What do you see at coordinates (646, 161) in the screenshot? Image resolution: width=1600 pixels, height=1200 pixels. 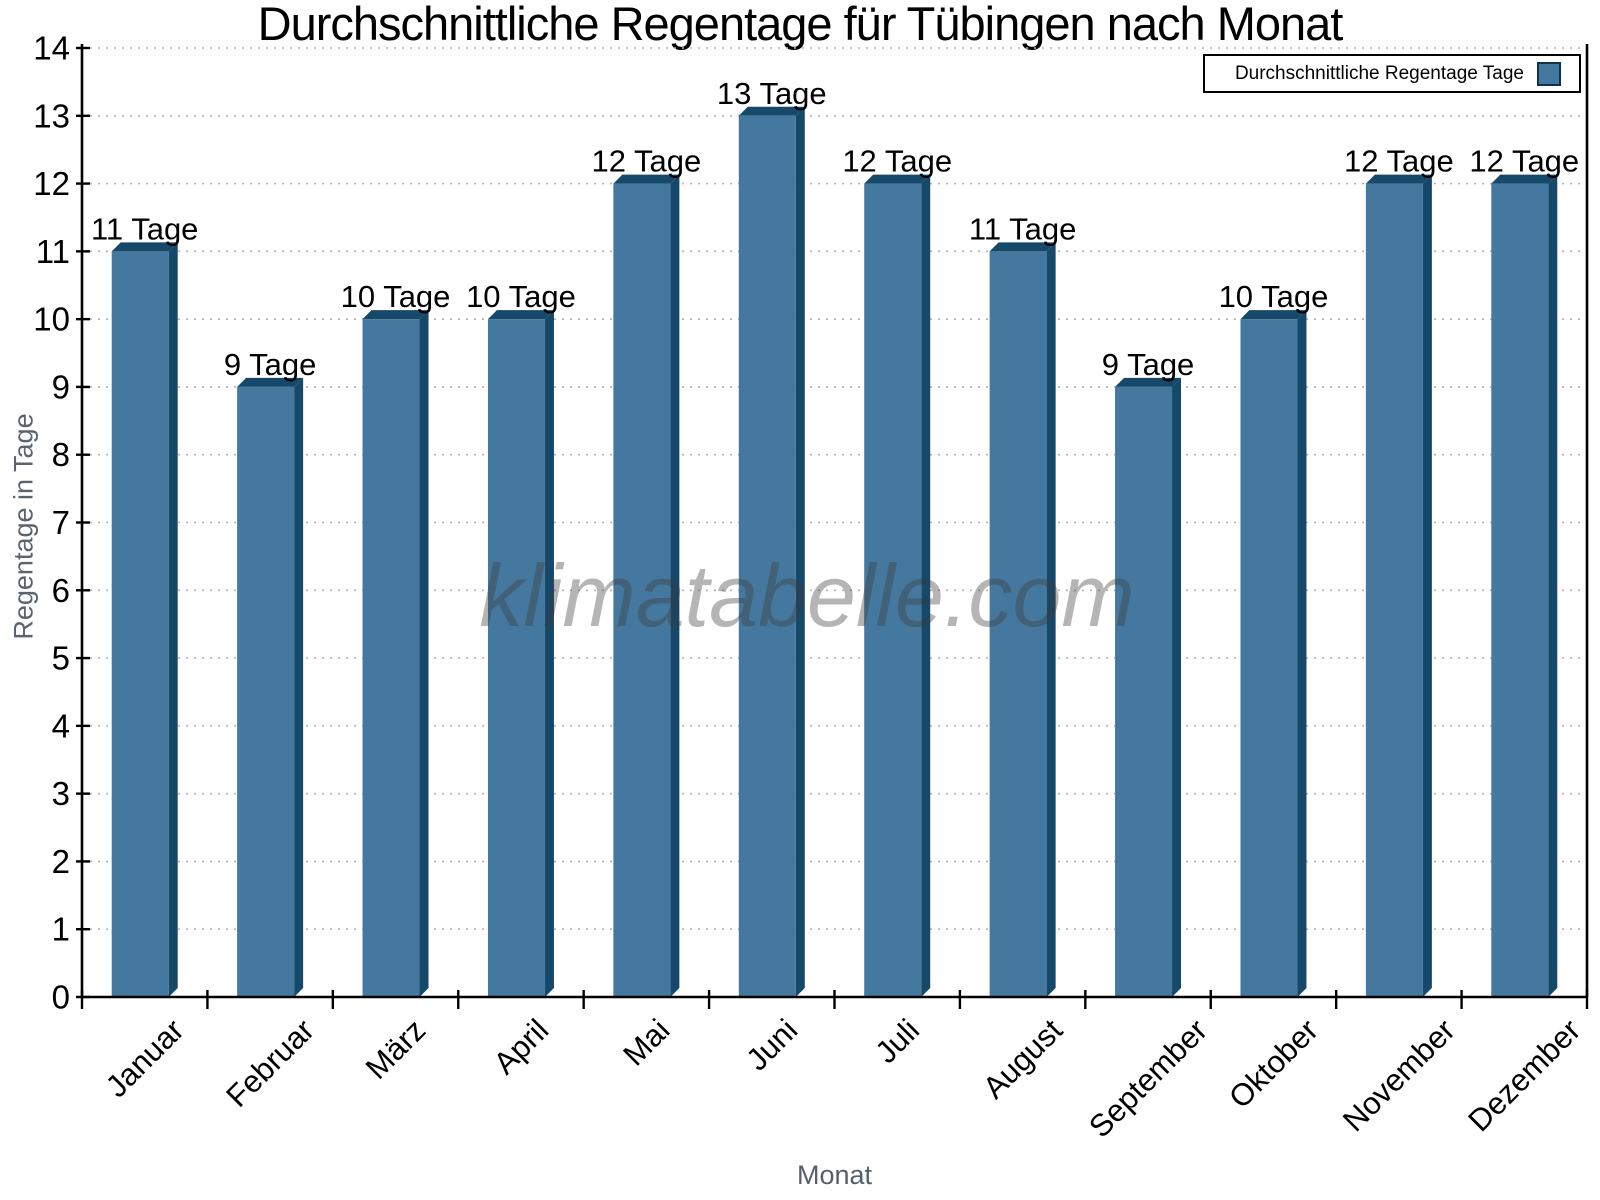 I see `bar-value-label-mai: 12 Tage` at bounding box center [646, 161].